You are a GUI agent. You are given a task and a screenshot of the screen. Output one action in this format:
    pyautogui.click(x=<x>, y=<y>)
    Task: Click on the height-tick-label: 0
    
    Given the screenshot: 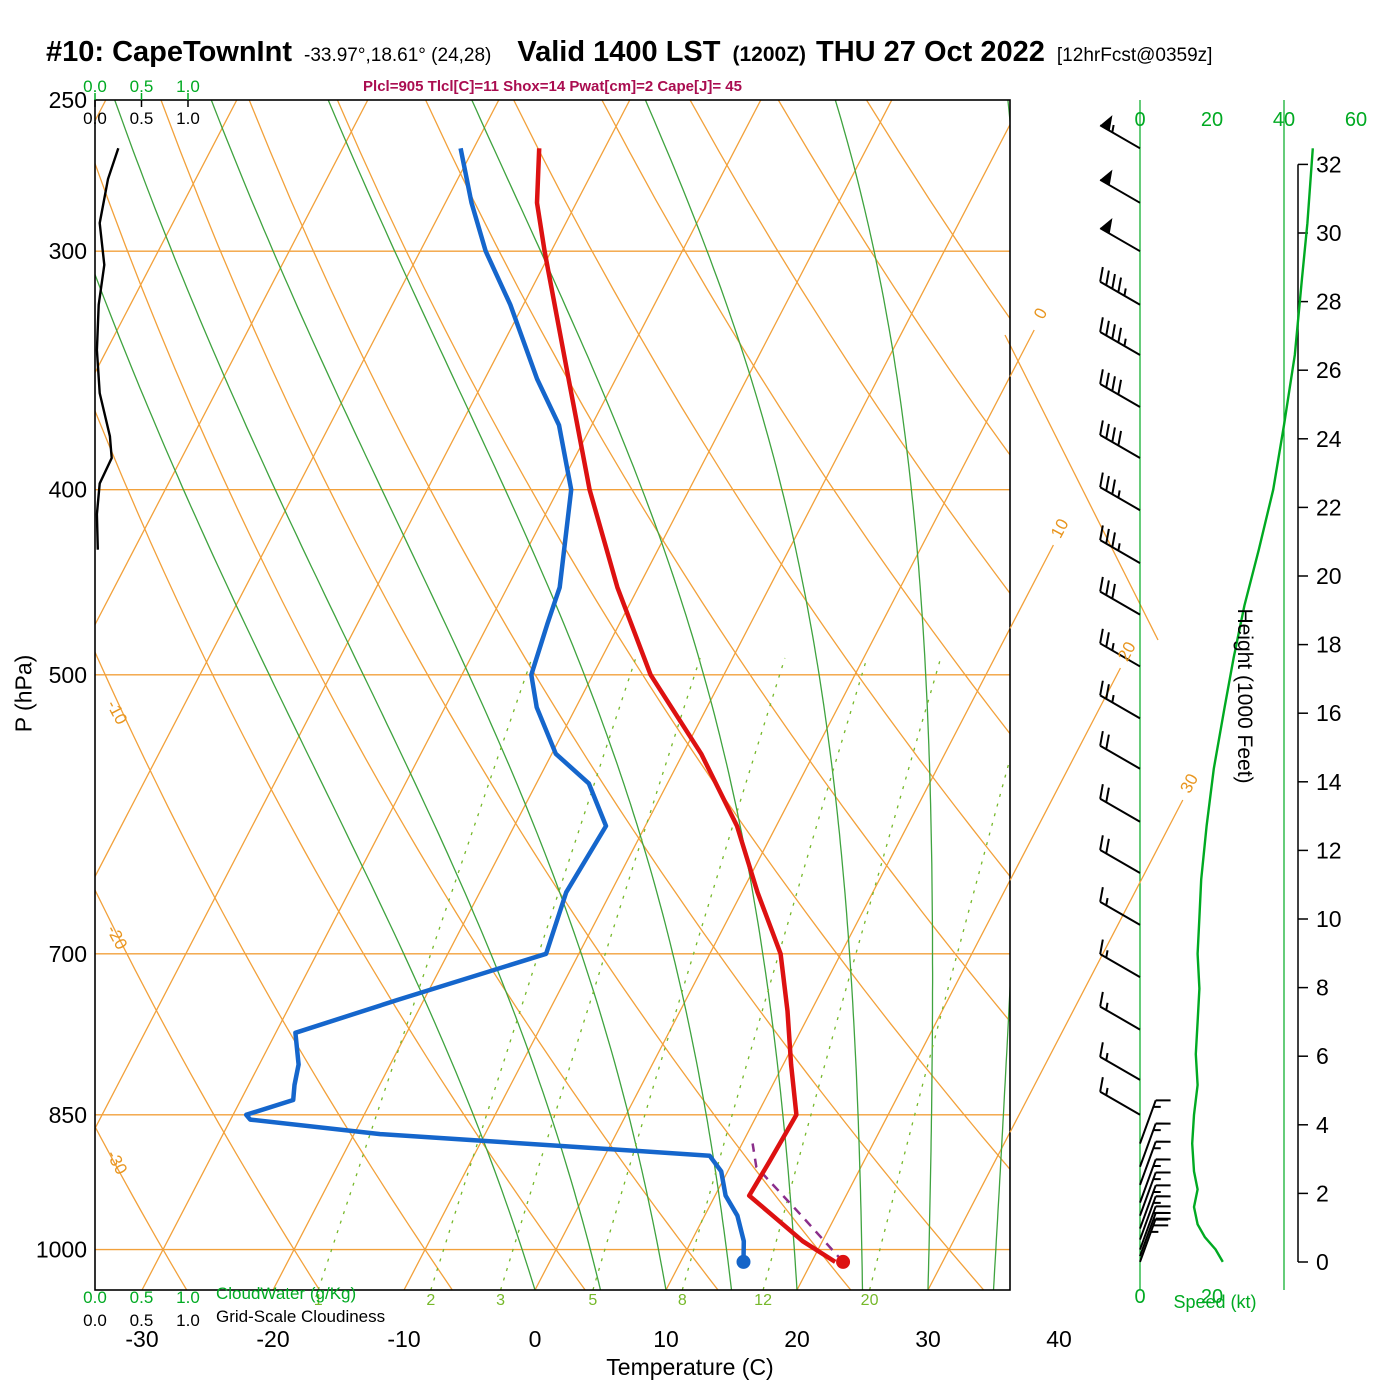 What is the action you would take?
    pyautogui.click(x=1322, y=1262)
    